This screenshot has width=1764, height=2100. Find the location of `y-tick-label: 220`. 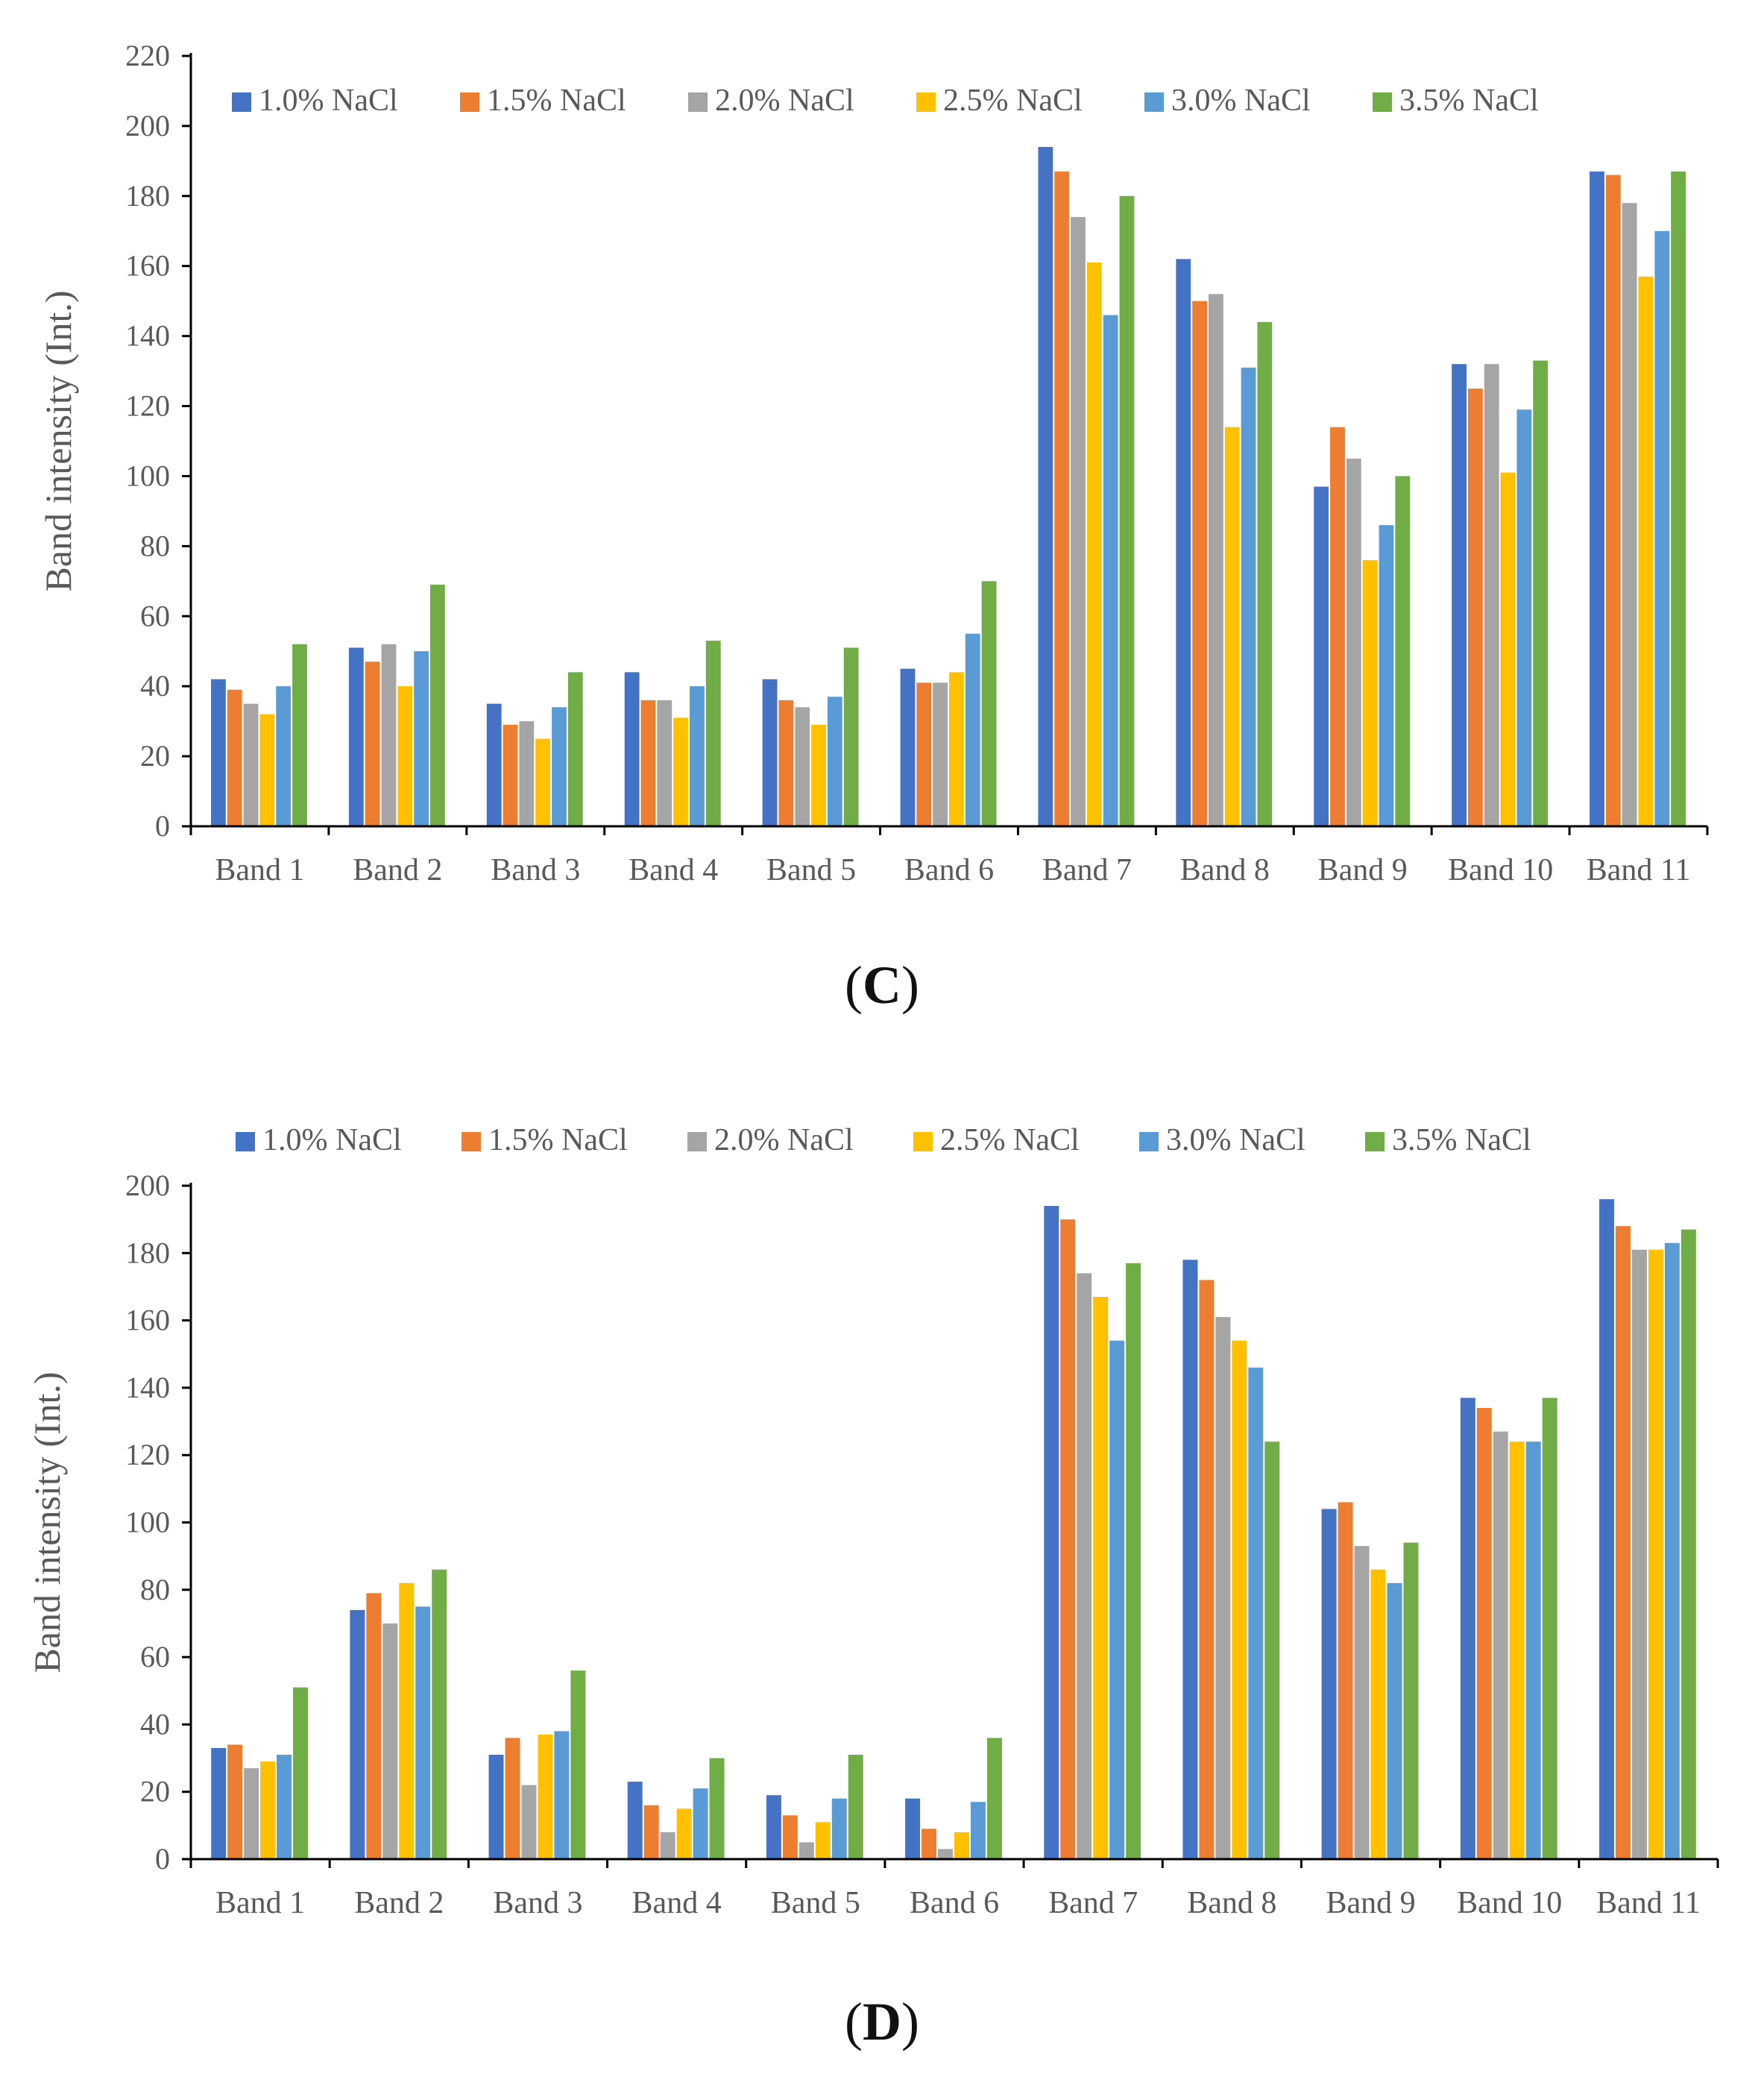

y-tick-label: 220 is located at coordinates (147, 55).